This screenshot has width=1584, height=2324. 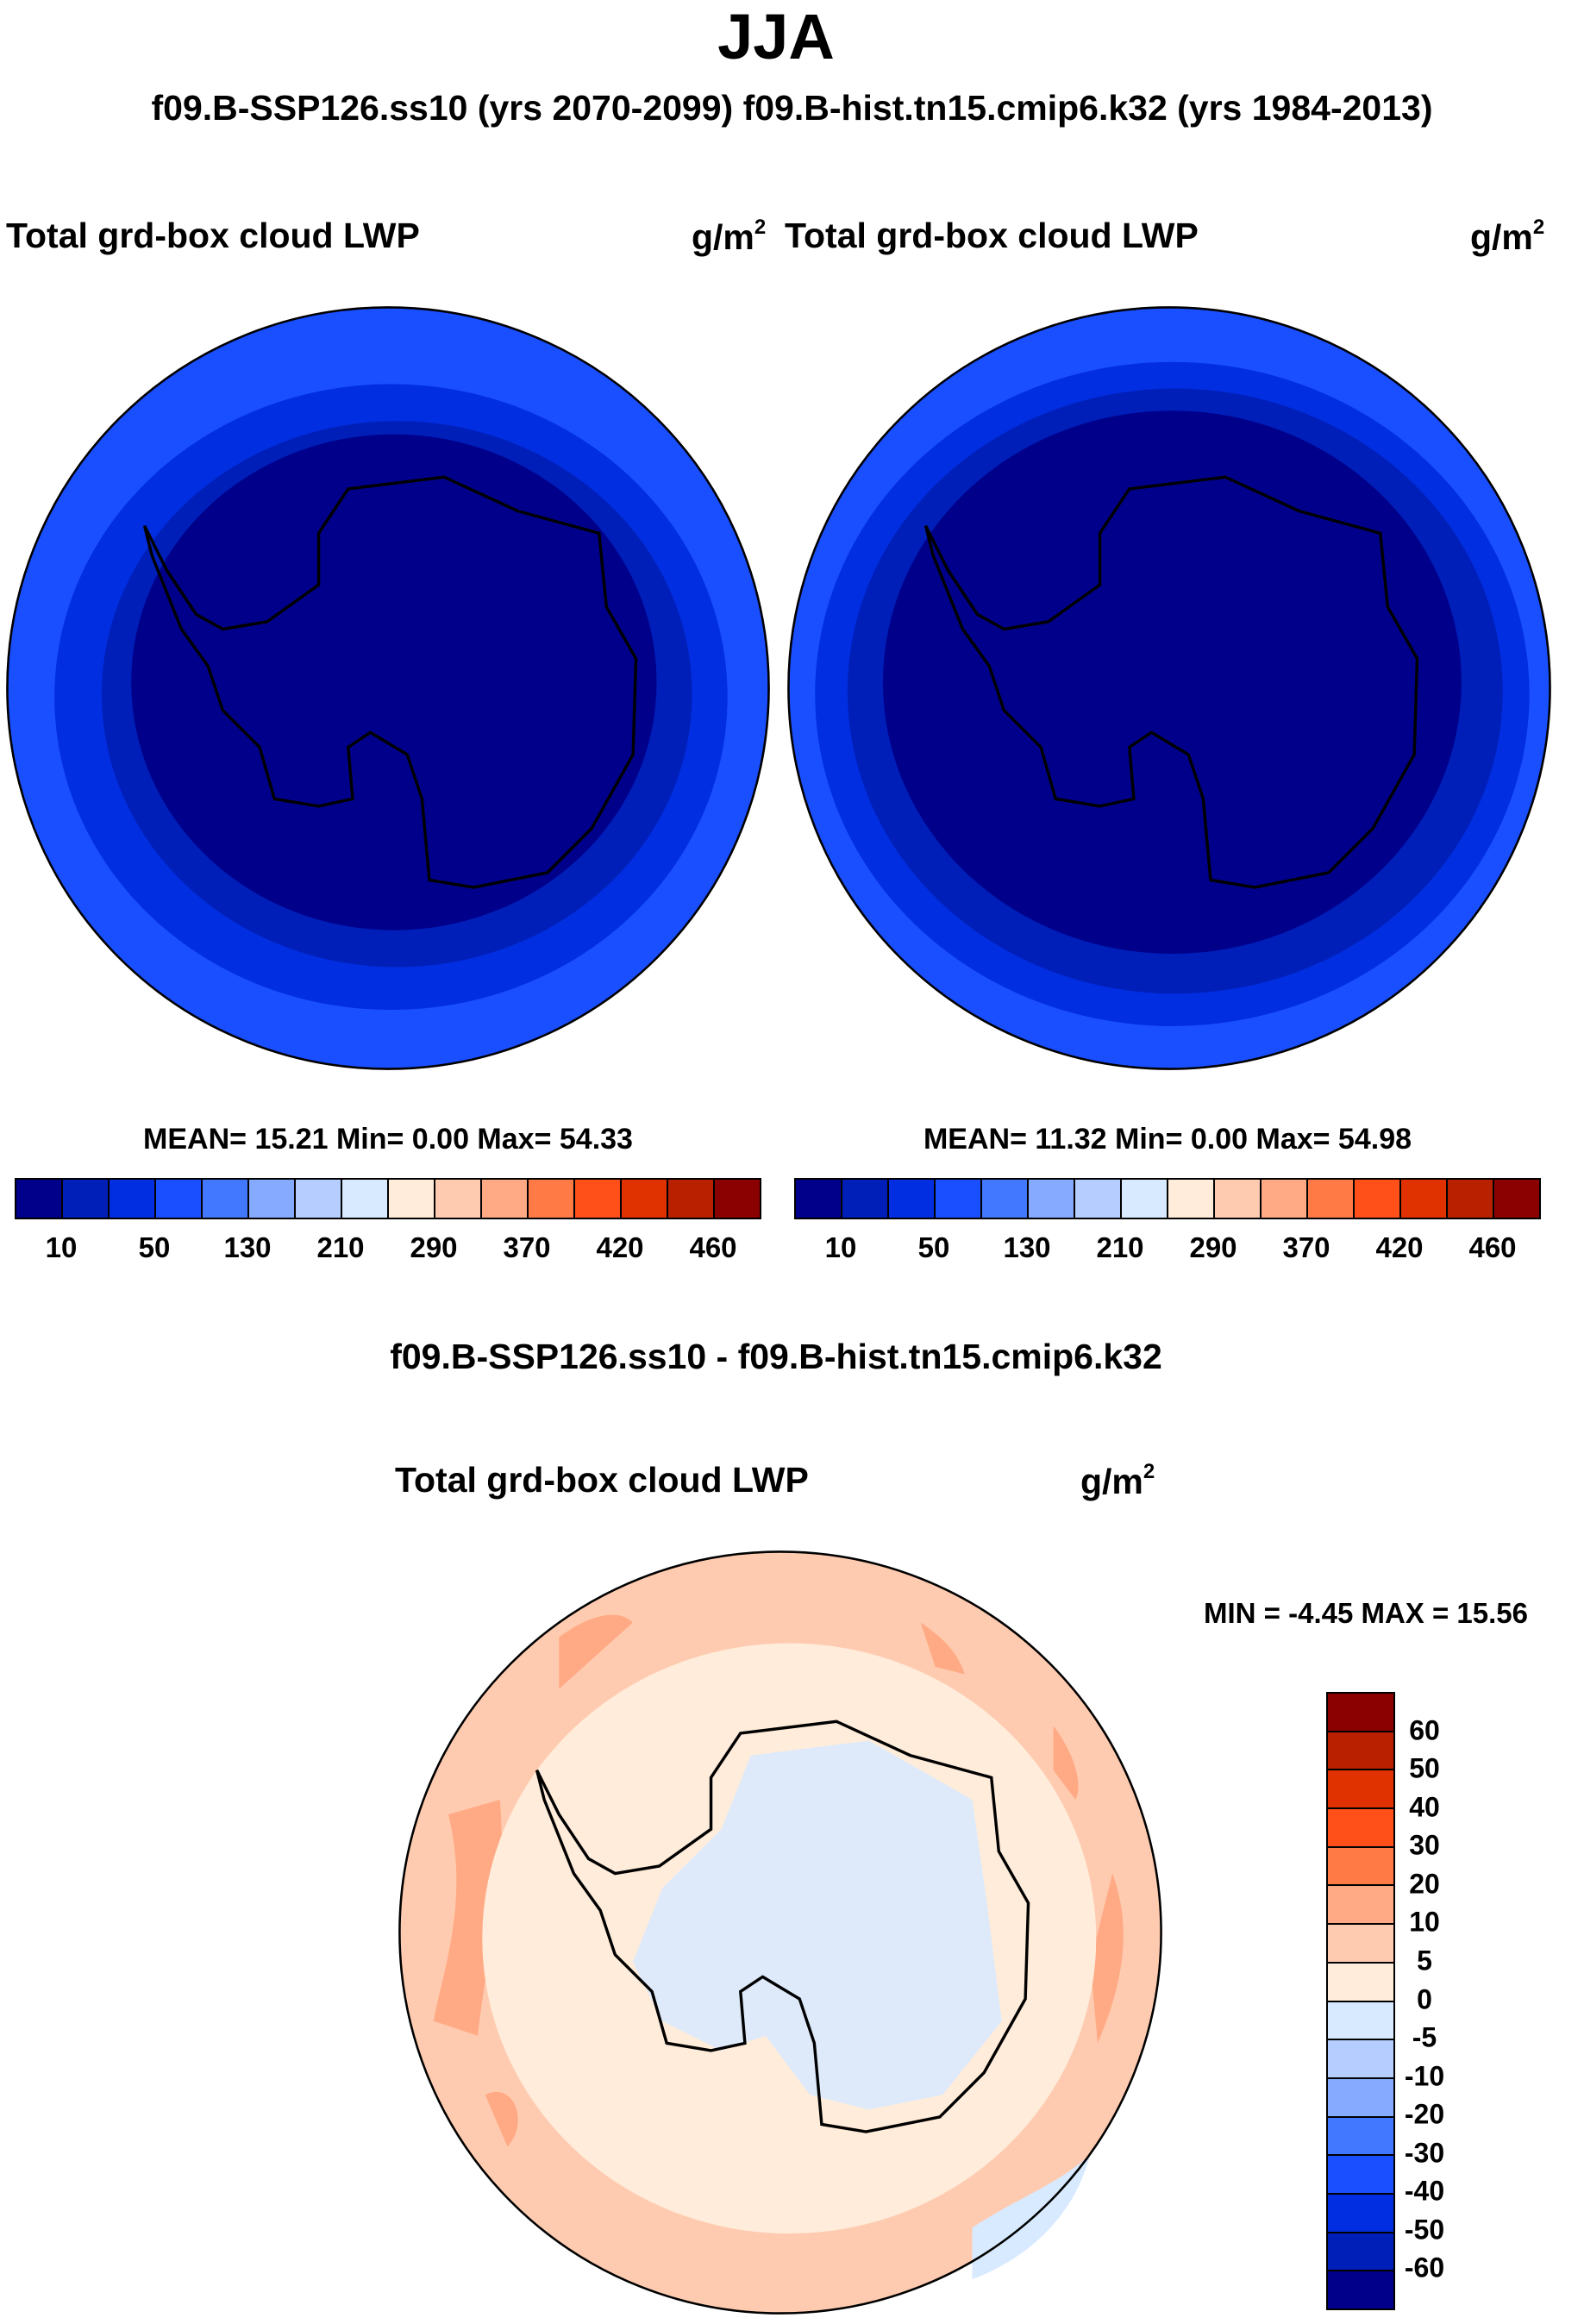 What do you see at coordinates (1425, 2230) in the screenshot?
I see `colorbar-label: -50` at bounding box center [1425, 2230].